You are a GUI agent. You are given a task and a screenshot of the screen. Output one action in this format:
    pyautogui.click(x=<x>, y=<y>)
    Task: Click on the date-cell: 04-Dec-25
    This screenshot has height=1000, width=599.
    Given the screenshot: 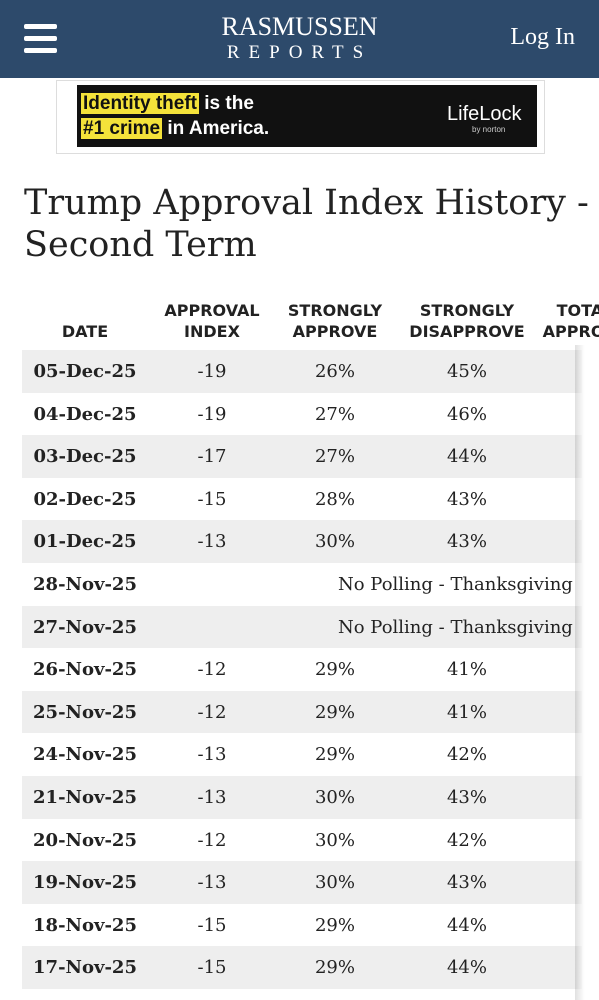 What is the action you would take?
    pyautogui.click(x=85, y=414)
    